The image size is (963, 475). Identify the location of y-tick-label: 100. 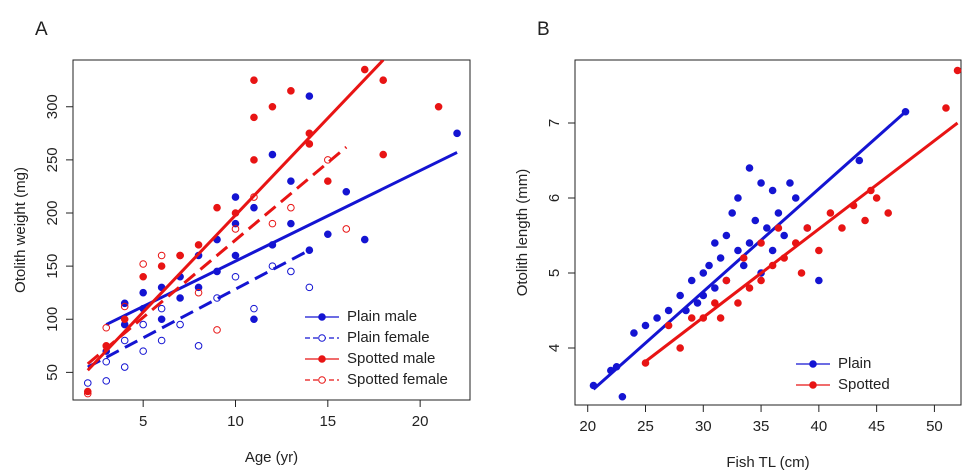
(52, 319).